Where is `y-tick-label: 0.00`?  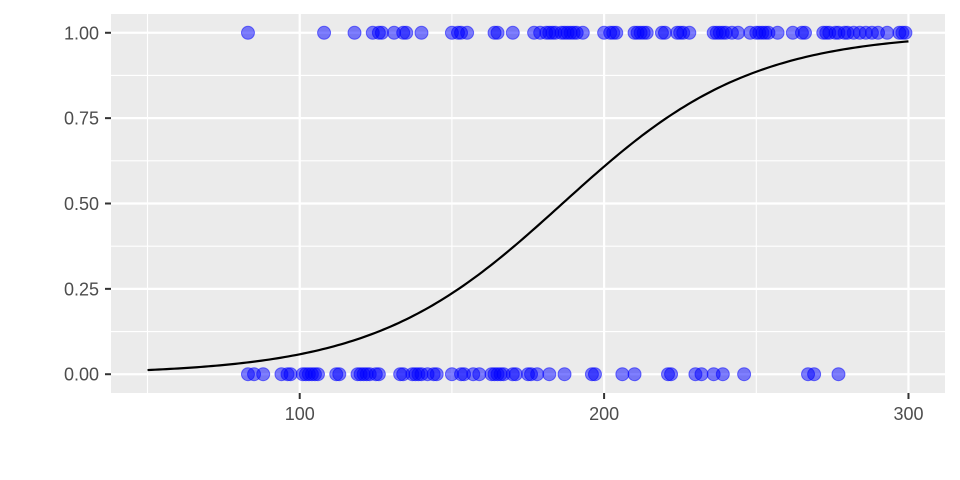
y-tick-label: 0.00 is located at coordinates (81, 375).